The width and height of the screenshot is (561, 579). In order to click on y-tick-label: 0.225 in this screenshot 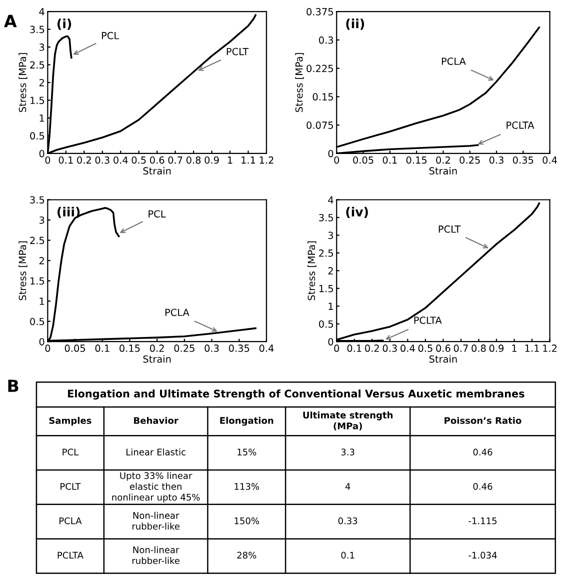, I will do `click(319, 68)`.